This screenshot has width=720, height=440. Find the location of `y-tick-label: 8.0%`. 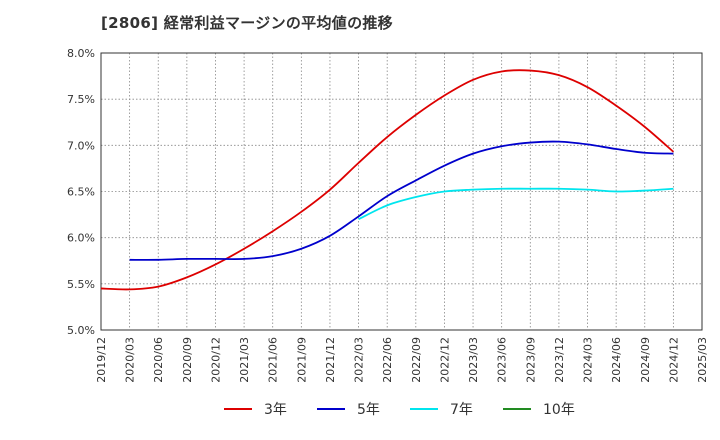

y-tick-label: 8.0% is located at coordinates (81, 53).